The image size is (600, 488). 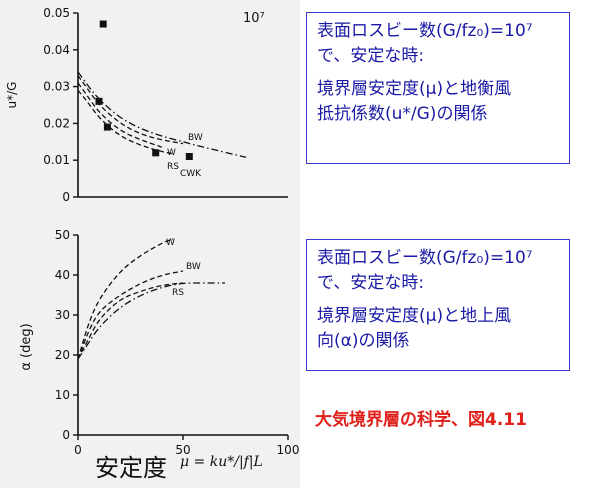 I want to click on series-label-cwk: CWK, so click(x=191, y=174).